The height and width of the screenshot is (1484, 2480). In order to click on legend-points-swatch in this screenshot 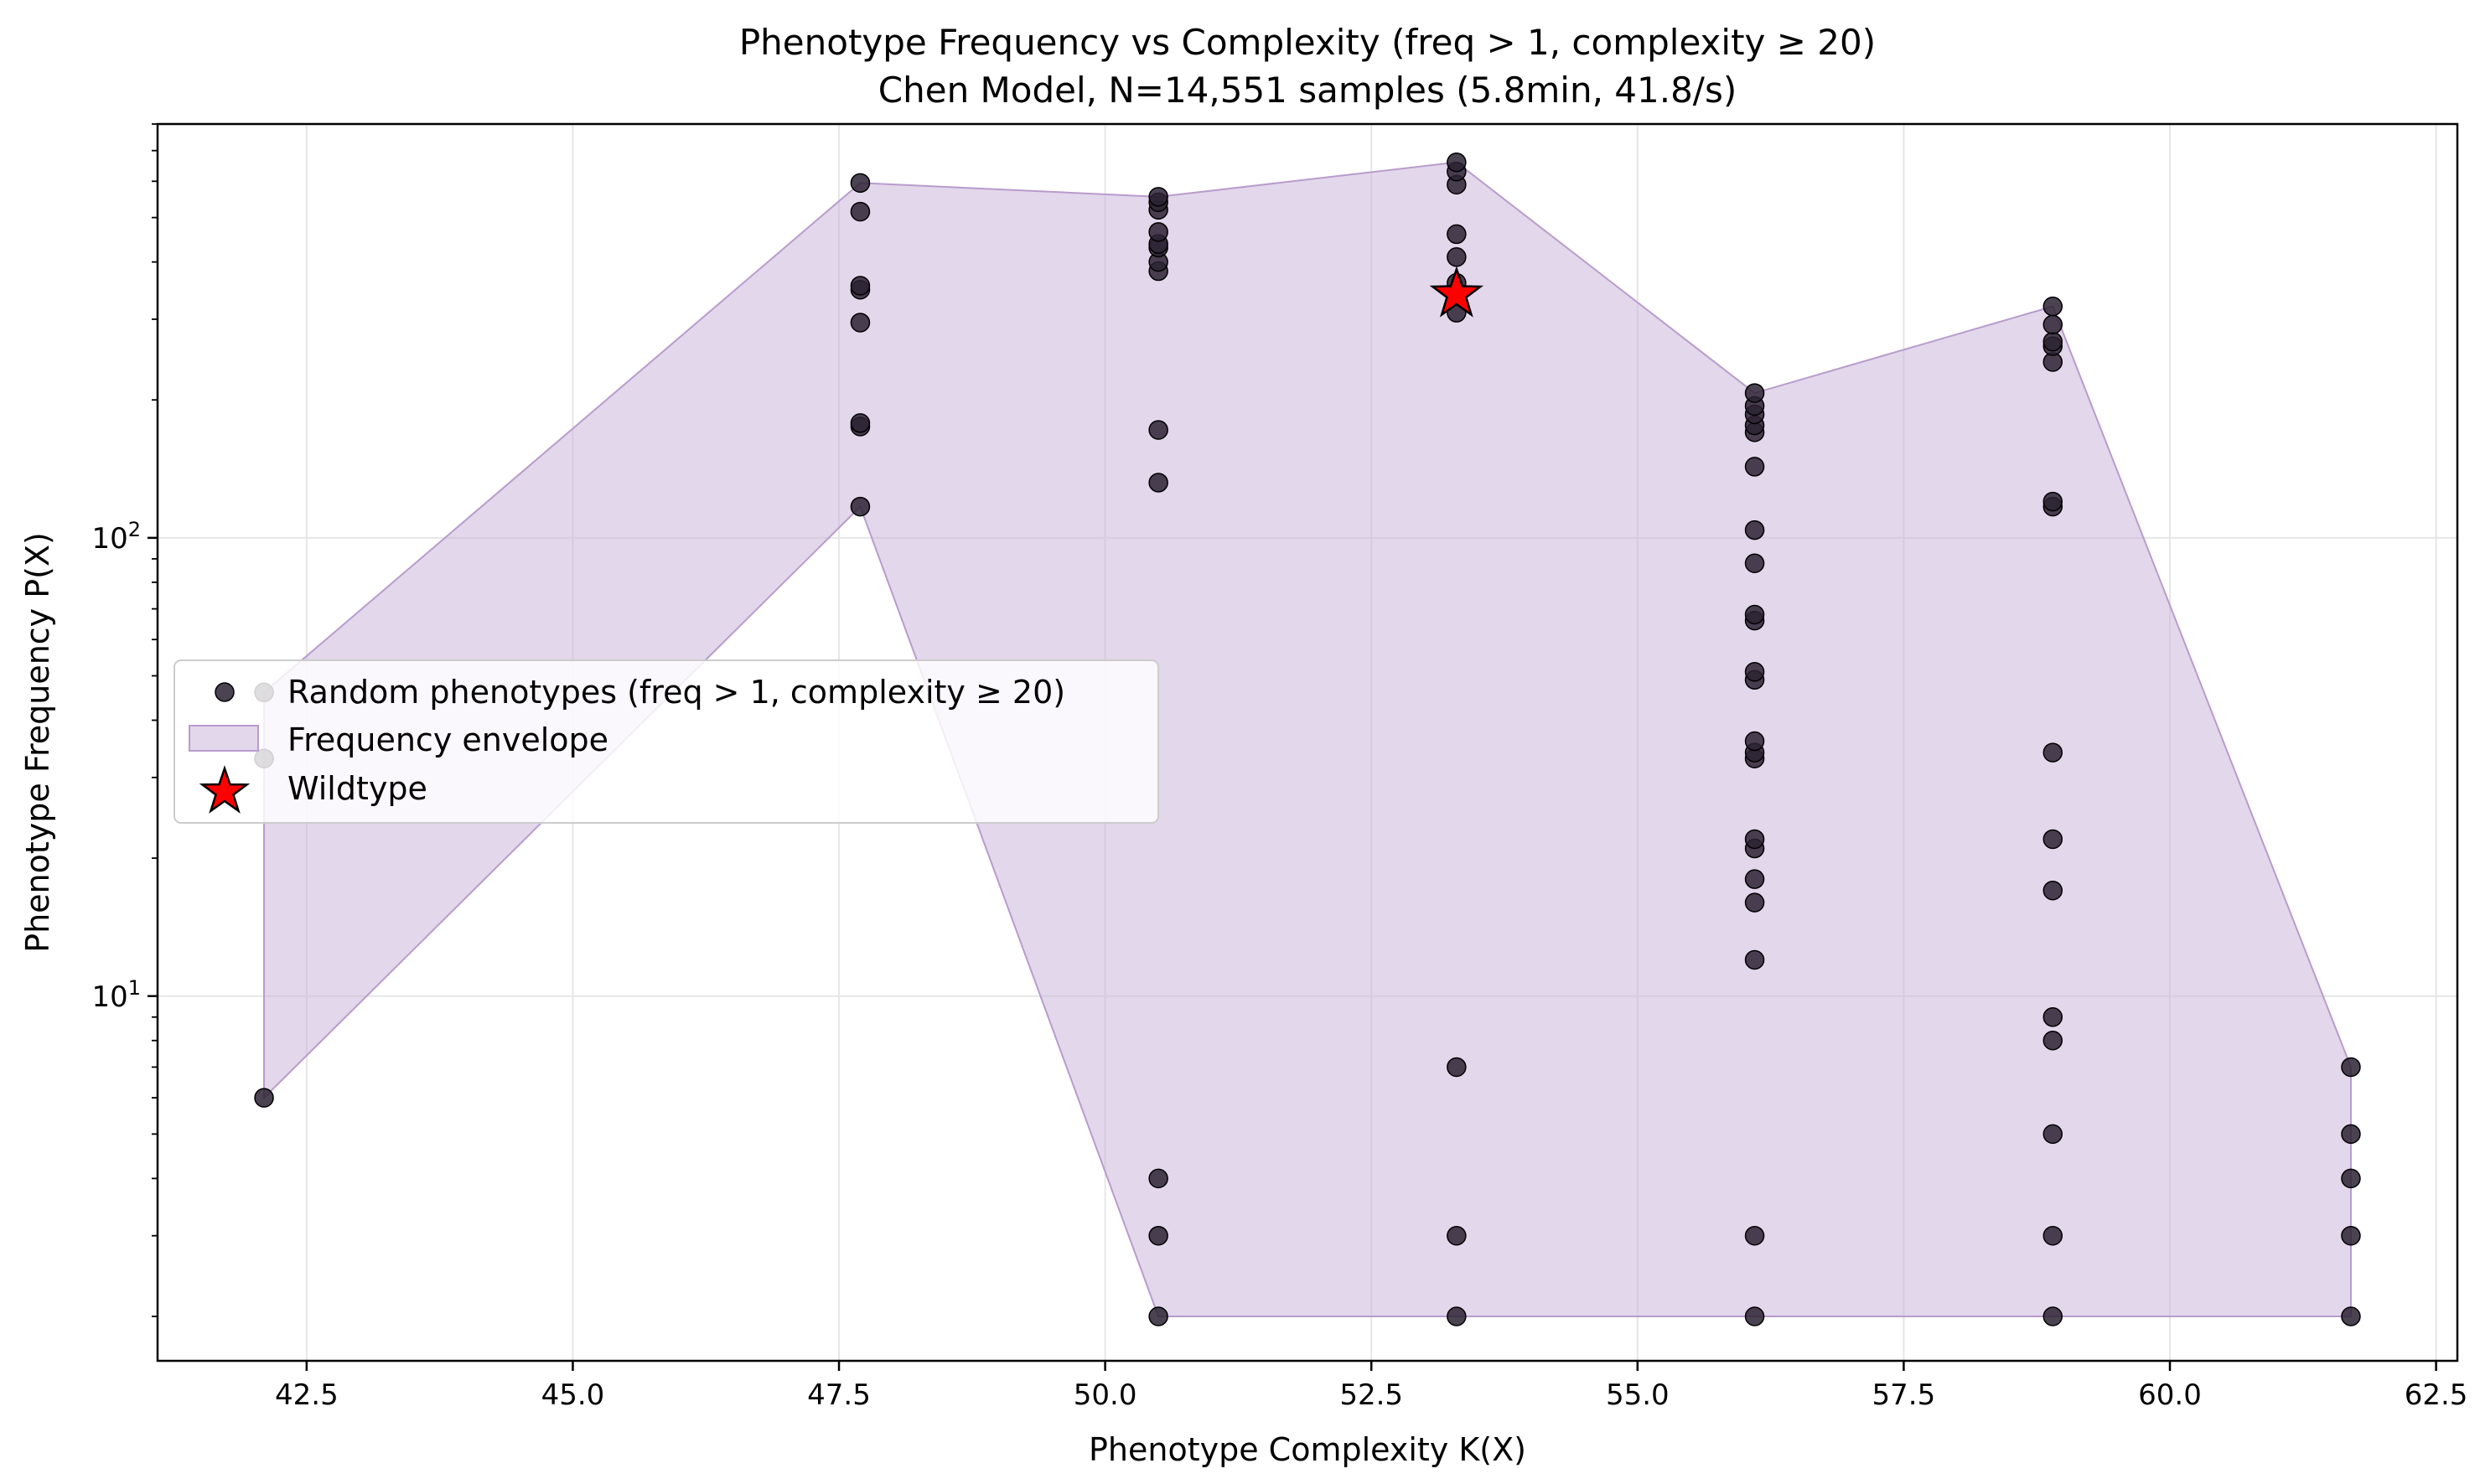, I will do `click(225, 692)`.